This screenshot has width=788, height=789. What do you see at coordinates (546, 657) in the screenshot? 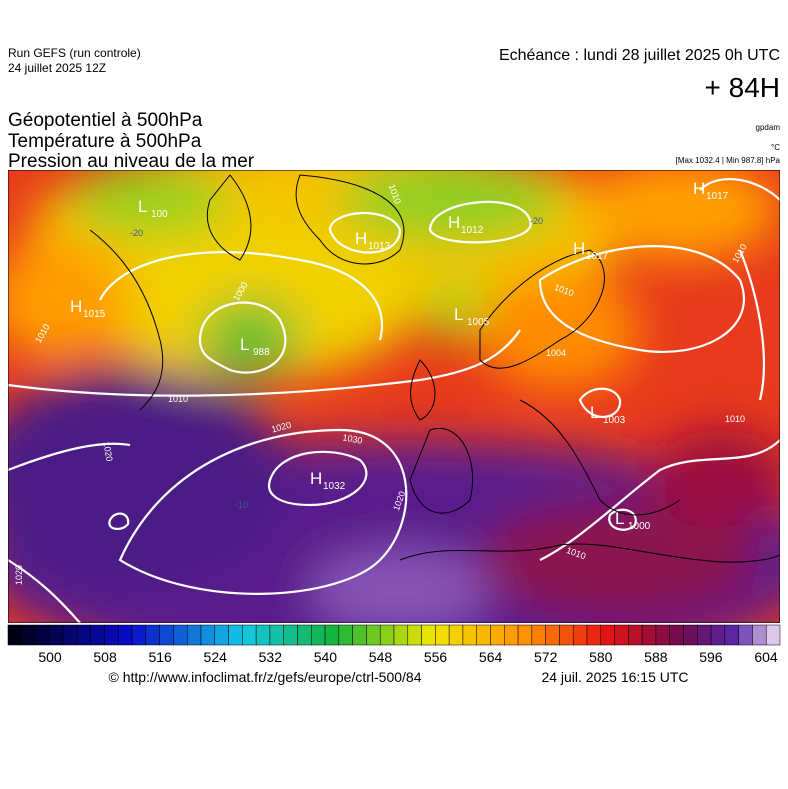
I see `colorbar-tick-label: 572` at bounding box center [546, 657].